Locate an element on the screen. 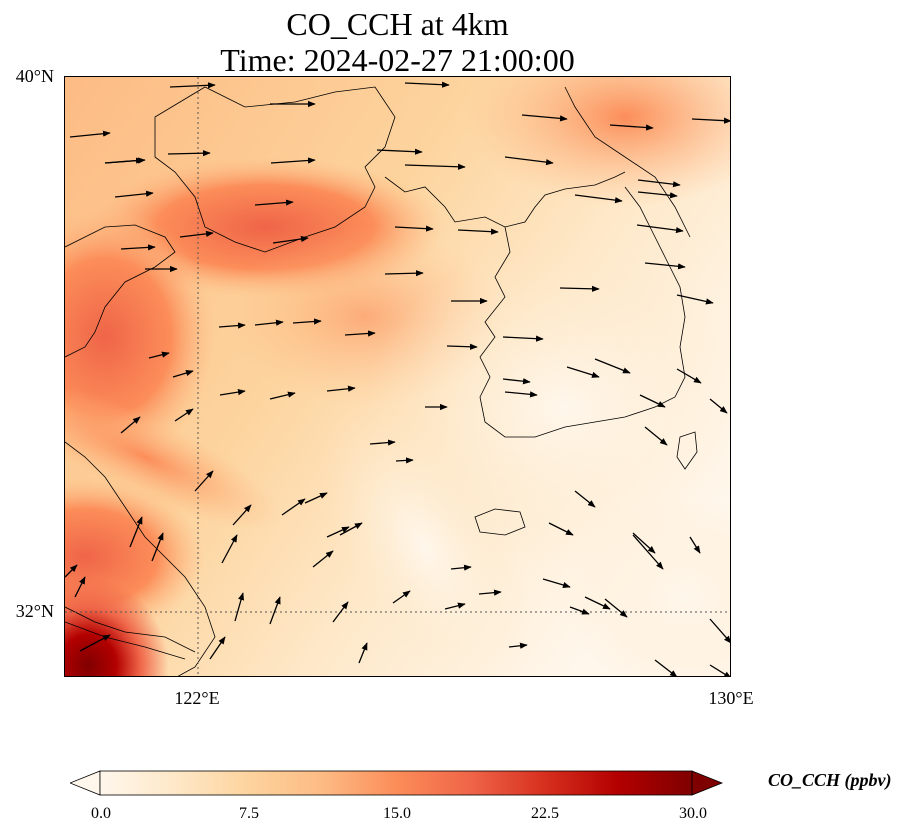 Image resolution: width=921 pixels, height=836 pixels. colorbar-tick-1: 7.5 is located at coordinates (249, 813).